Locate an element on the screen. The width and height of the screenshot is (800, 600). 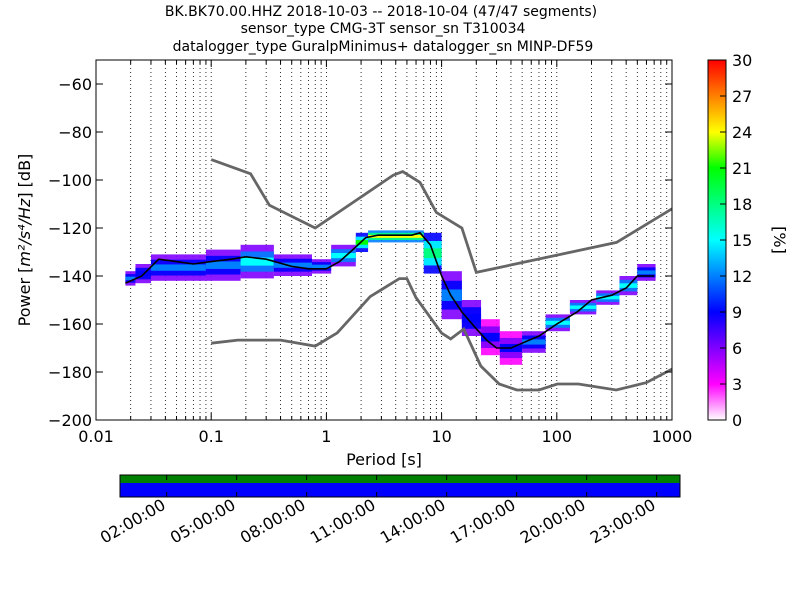
timeline-bottom-bar is located at coordinates (400, 490).